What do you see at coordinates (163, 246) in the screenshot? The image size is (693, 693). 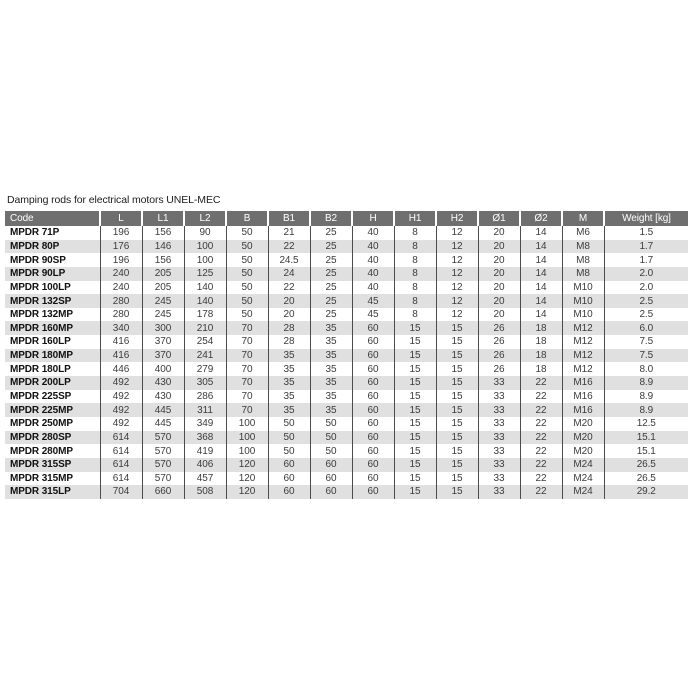 I see `value-cell: 146` at bounding box center [163, 246].